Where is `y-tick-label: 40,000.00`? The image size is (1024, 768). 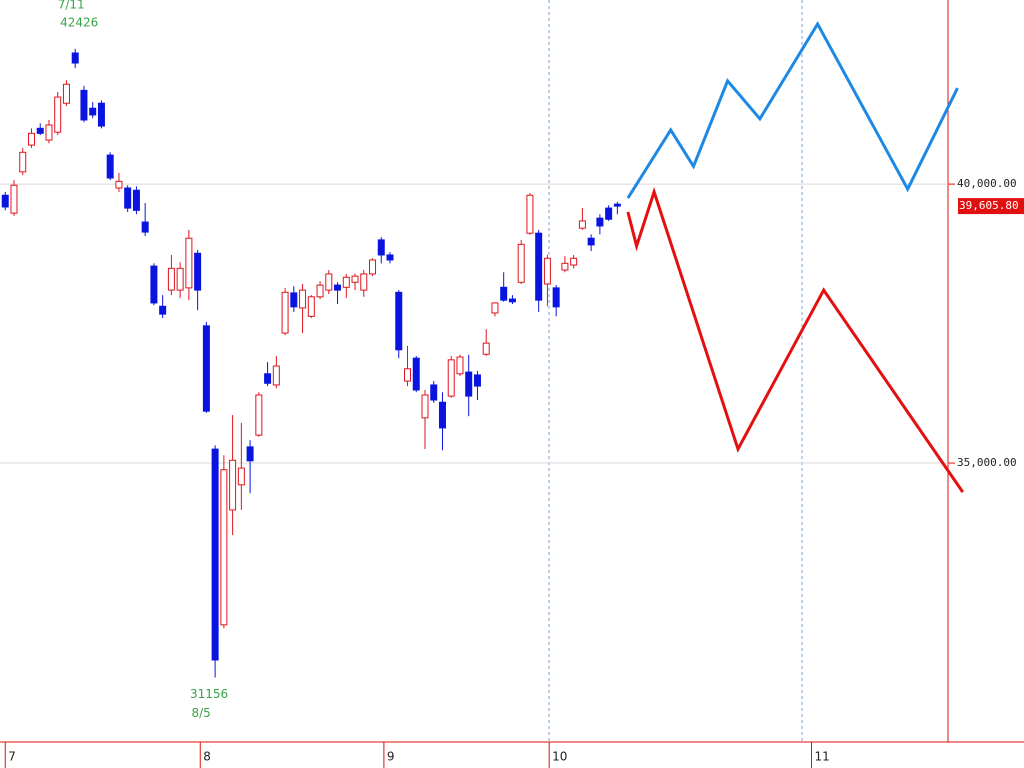 y-tick-label: 40,000.00 is located at coordinates (987, 183).